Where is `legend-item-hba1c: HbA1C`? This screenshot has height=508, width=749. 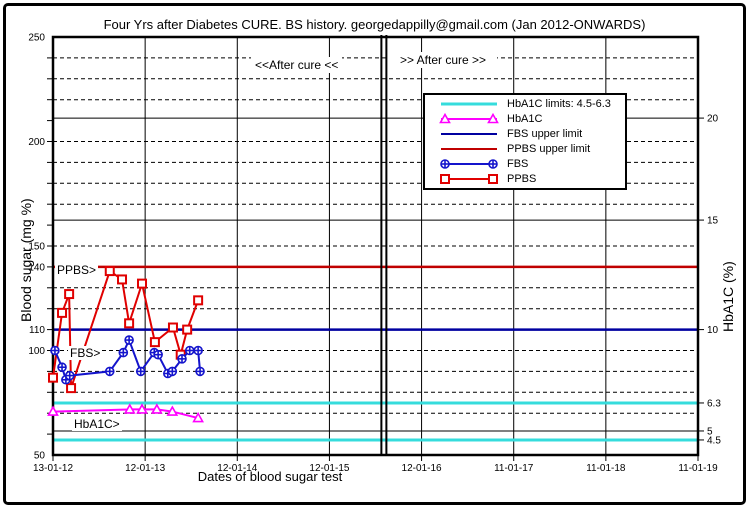 legend-item-hba1c: HbA1C is located at coordinates (525, 119).